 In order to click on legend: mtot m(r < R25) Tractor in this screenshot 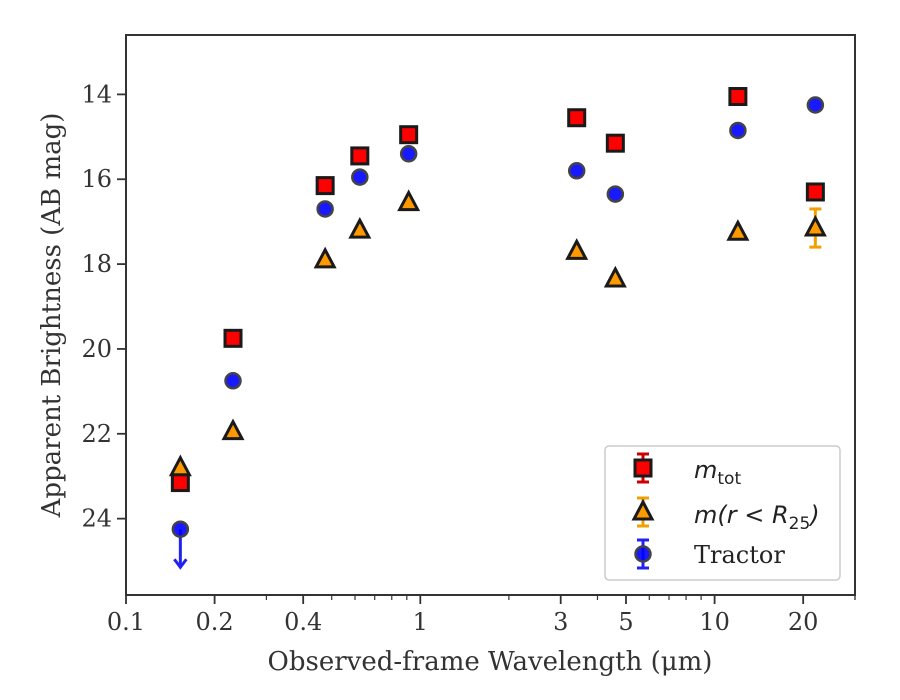, I will do `click(722, 513)`.